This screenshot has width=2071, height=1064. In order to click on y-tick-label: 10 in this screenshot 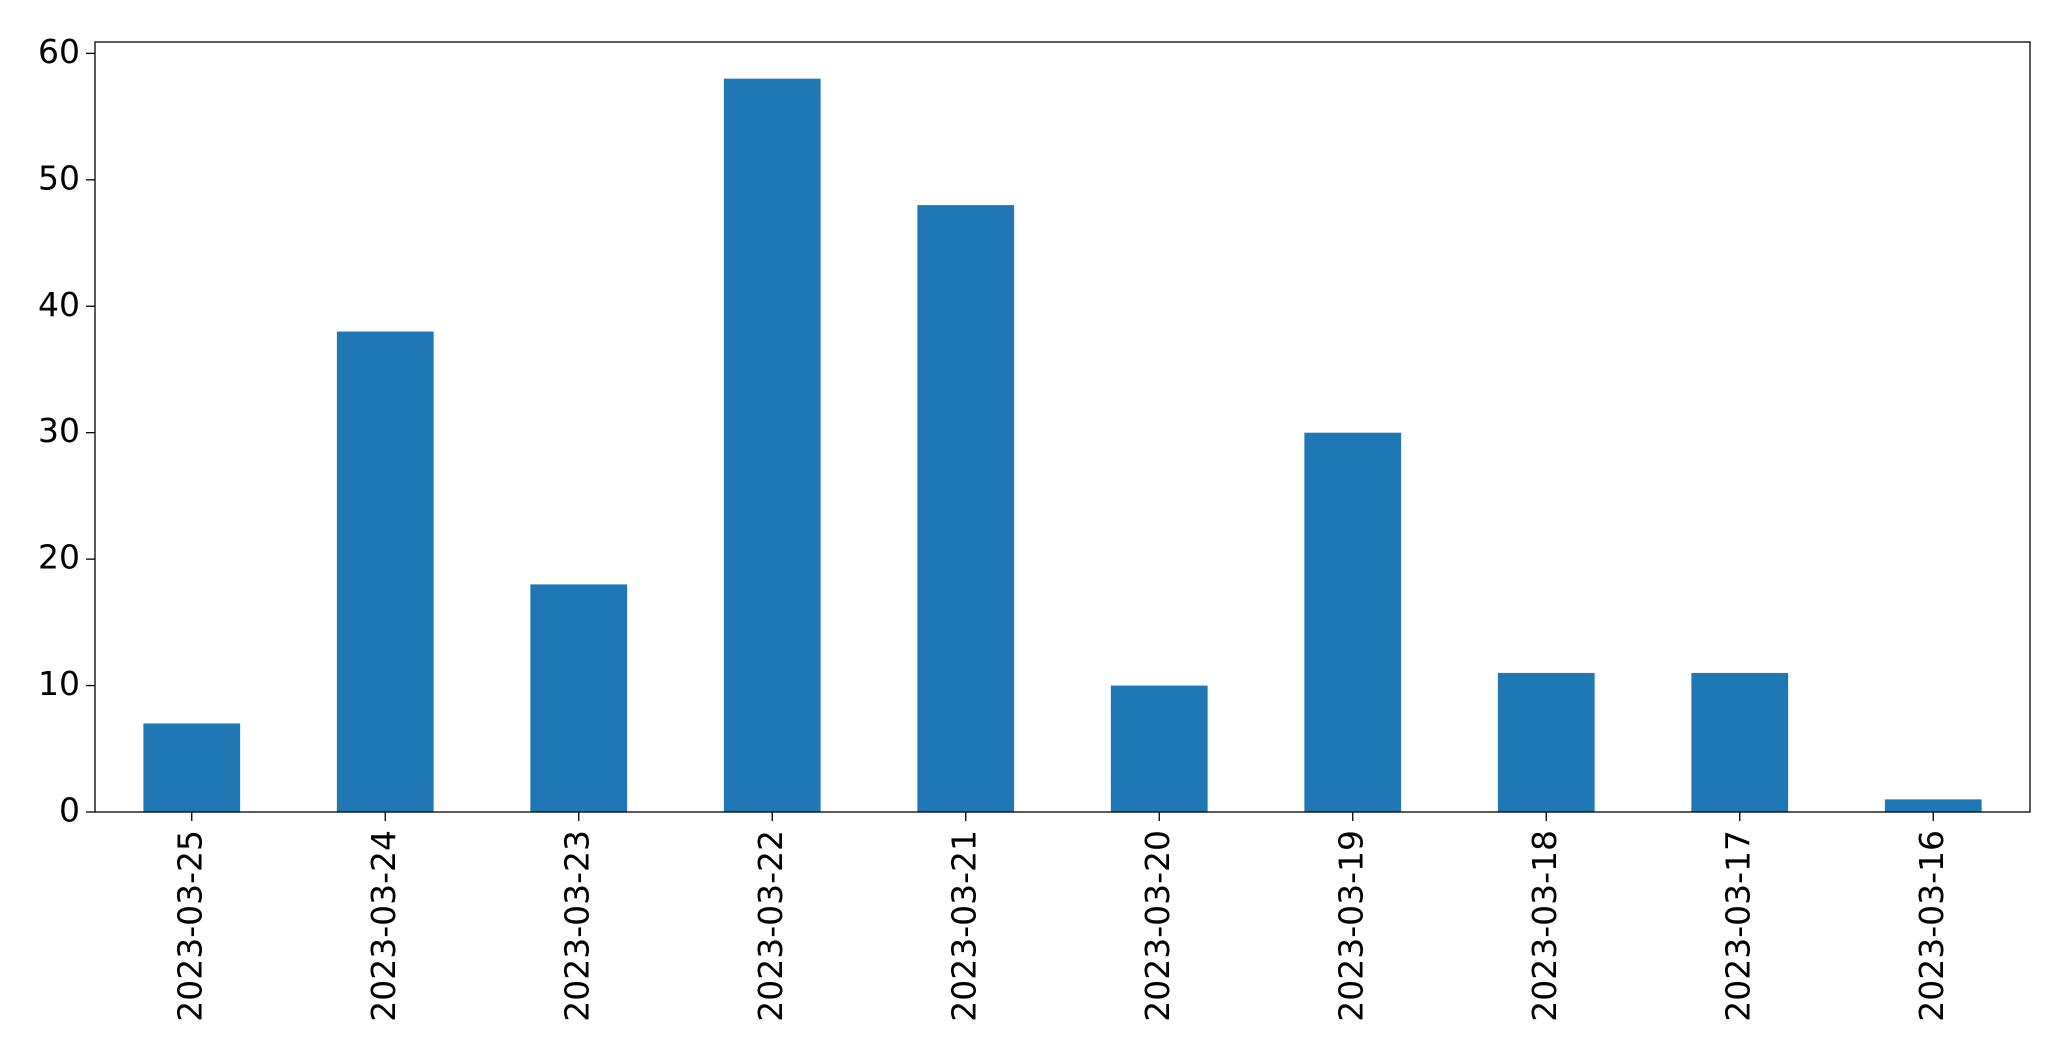, I will do `click(59, 683)`.